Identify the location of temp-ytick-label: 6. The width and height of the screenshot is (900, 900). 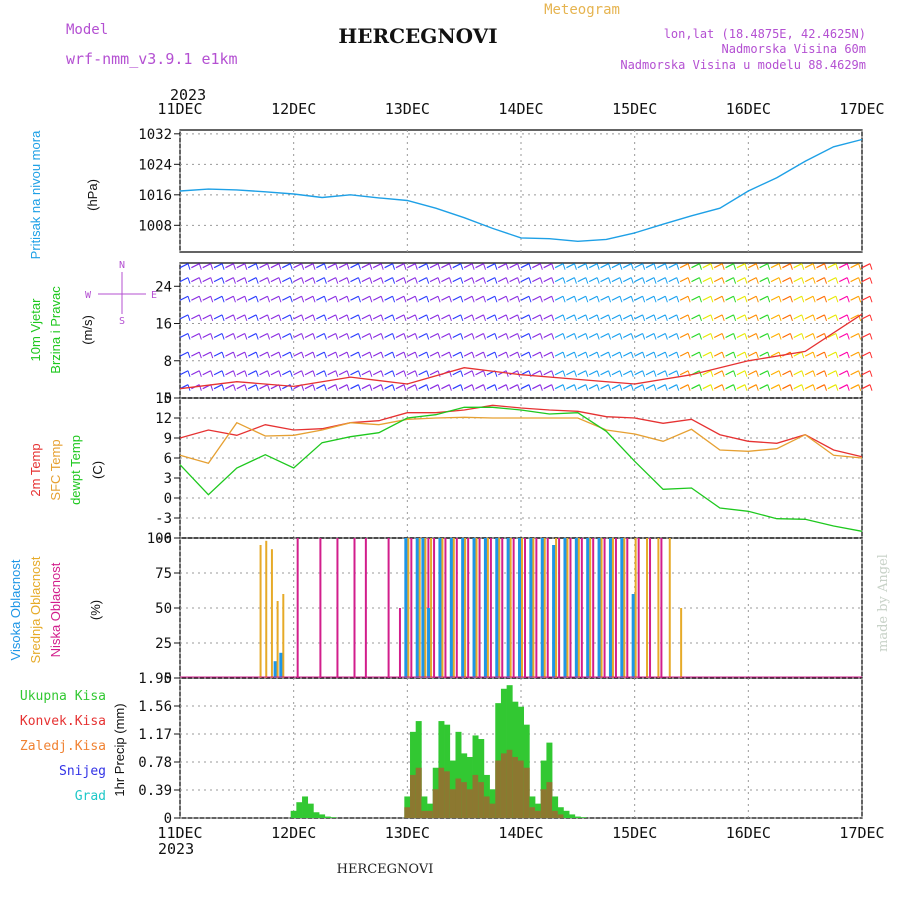
(168, 459).